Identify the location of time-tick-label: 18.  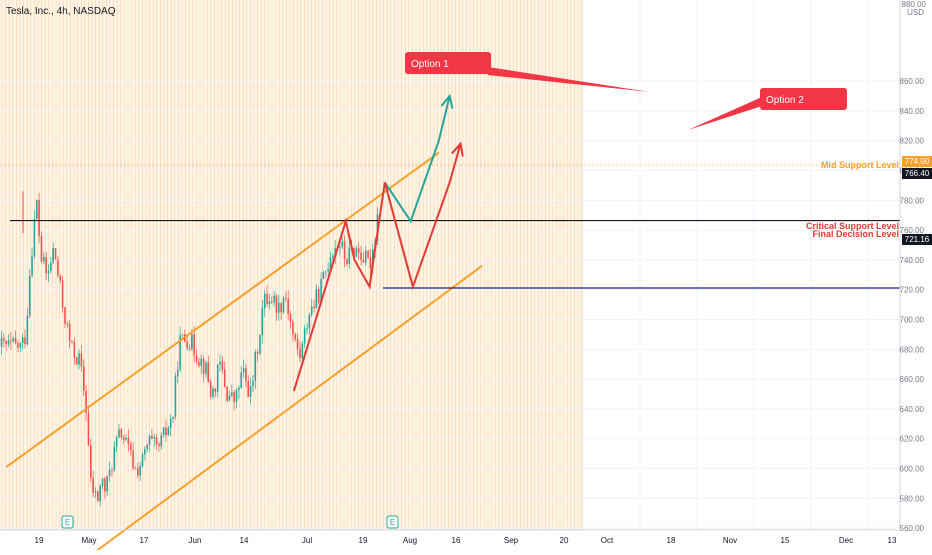
(671, 540).